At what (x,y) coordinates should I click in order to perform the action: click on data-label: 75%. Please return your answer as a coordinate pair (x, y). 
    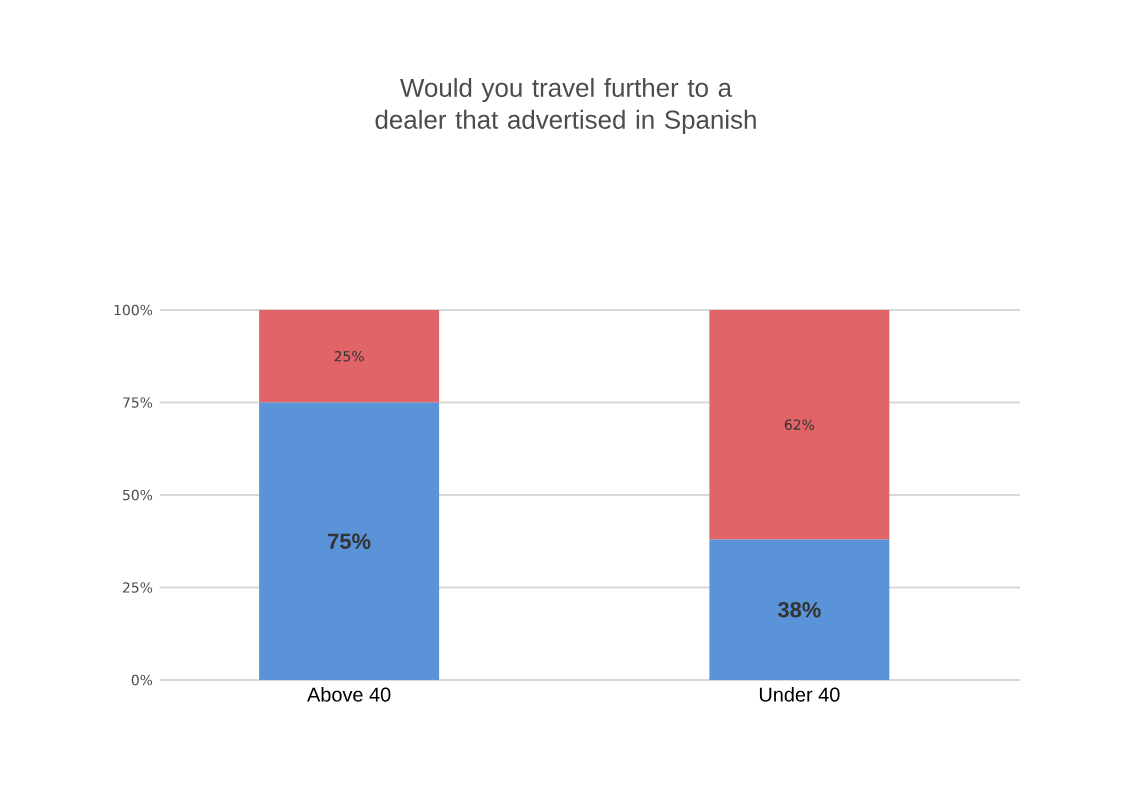
    Looking at the image, I should click on (349, 541).